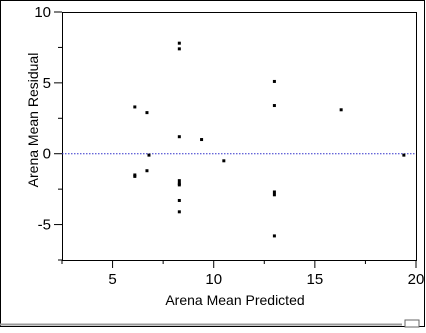 The width and height of the screenshot is (426, 333). Describe the element at coordinates (213, 279) in the screenshot. I see `x-tick-label: 10` at that location.